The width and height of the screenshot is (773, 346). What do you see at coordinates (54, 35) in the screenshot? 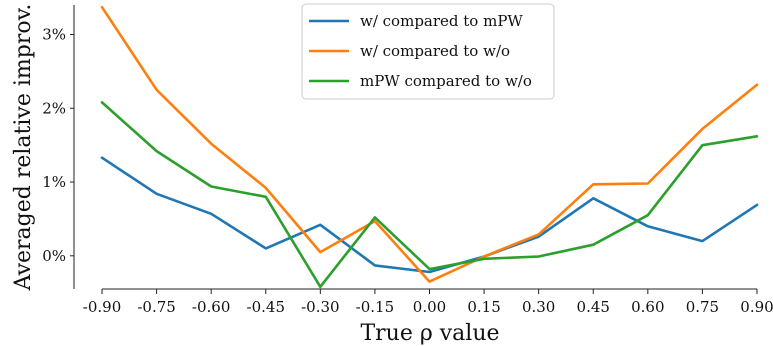
I see `y-tick-label: 3%` at bounding box center [54, 35].